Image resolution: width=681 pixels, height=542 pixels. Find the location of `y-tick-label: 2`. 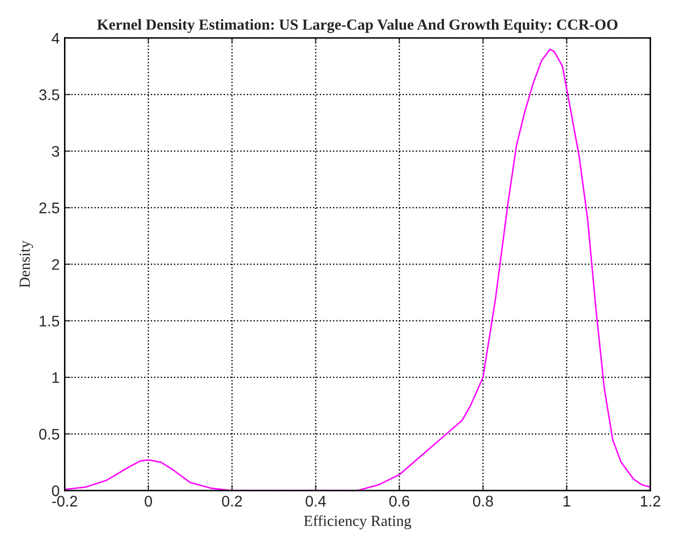

y-tick-label: 2 is located at coordinates (56, 264).